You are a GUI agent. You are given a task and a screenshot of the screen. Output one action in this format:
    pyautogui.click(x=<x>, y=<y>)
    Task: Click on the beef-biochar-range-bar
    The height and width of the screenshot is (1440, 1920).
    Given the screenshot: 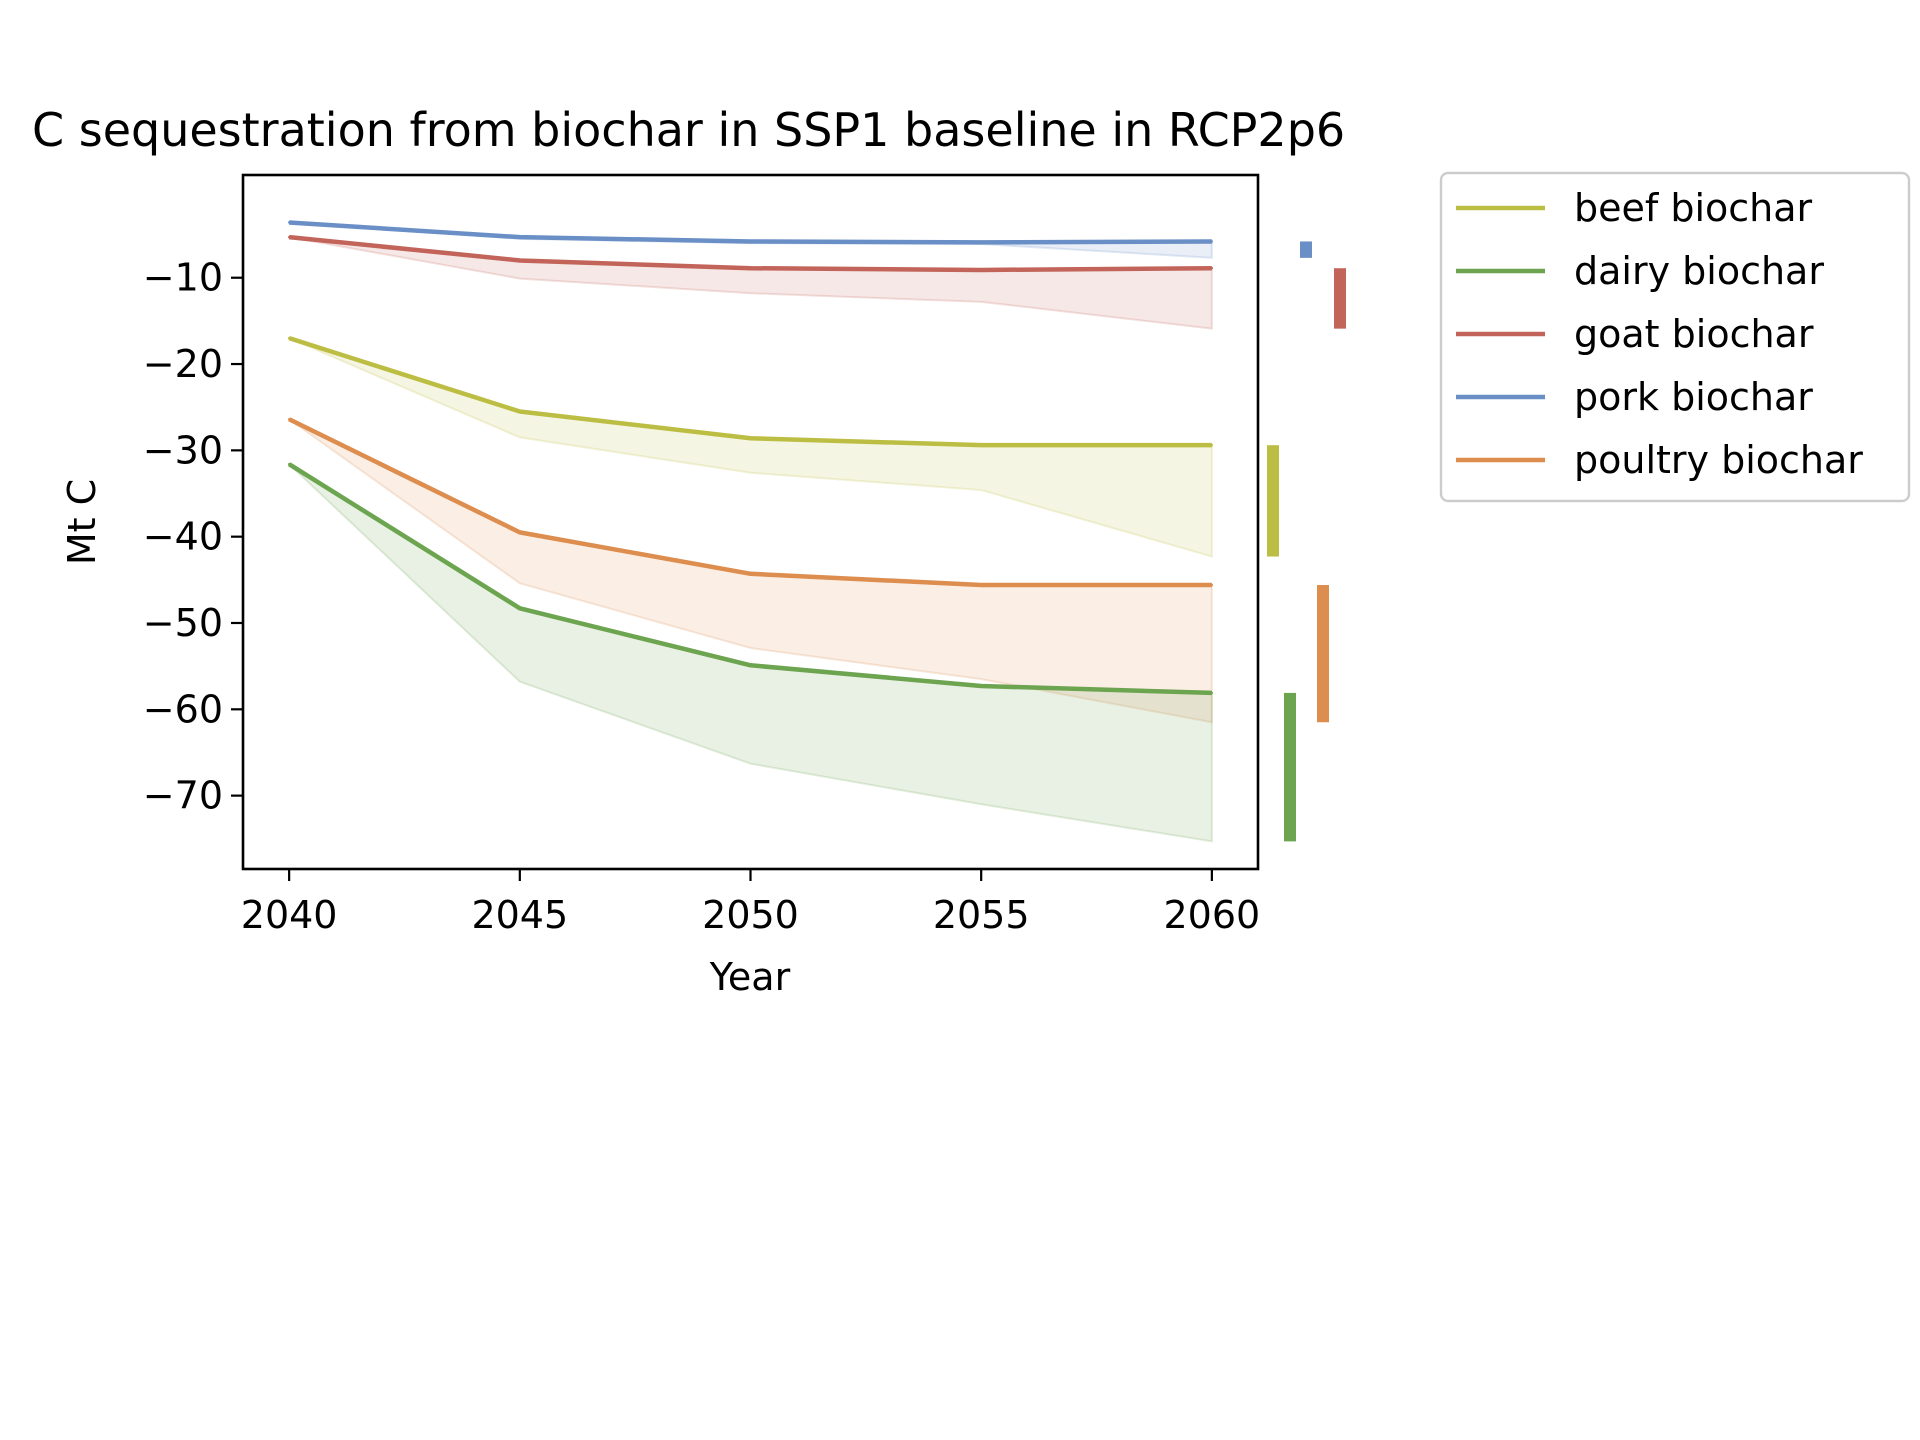 What is the action you would take?
    pyautogui.click(x=1273, y=501)
    